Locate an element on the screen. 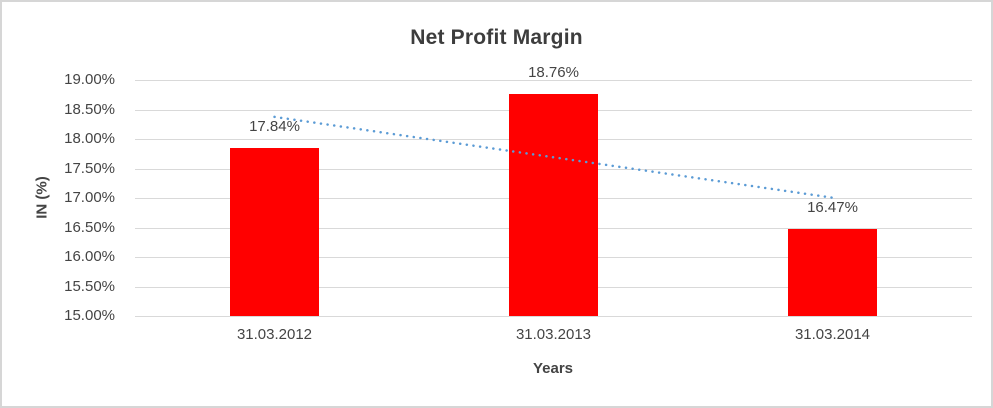  y-tick-label: 18.00% is located at coordinates (89, 138).